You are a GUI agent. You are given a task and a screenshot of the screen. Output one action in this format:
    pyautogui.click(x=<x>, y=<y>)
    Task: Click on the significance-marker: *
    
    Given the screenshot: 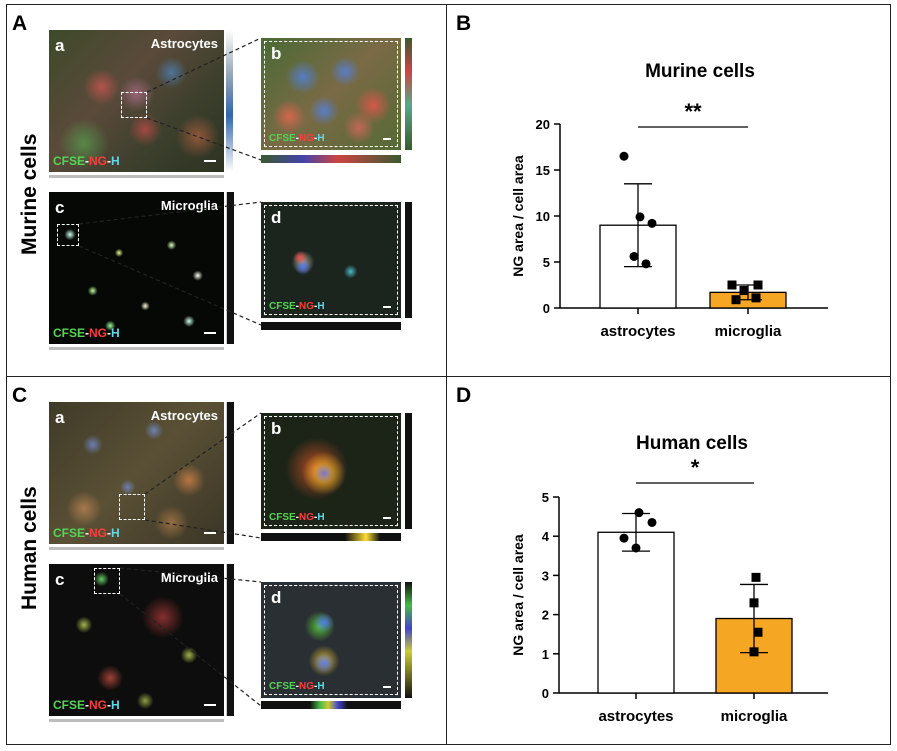 What is the action you would take?
    pyautogui.click(x=695, y=467)
    